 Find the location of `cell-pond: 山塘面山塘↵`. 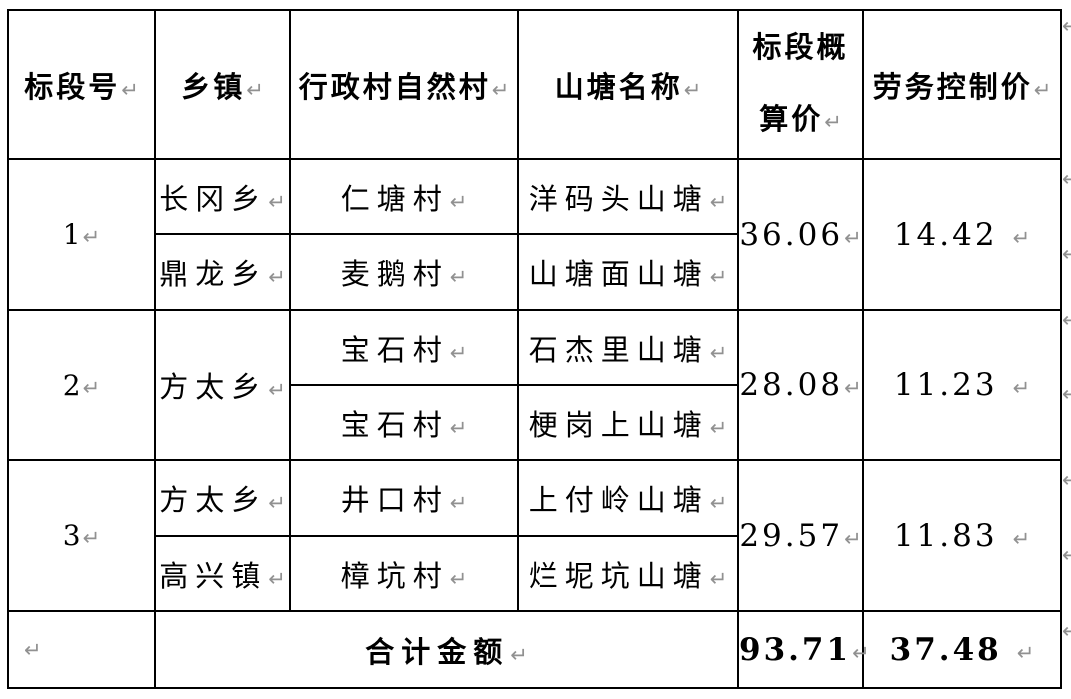

cell-pond: 山塘面山塘↵ is located at coordinates (628, 272).